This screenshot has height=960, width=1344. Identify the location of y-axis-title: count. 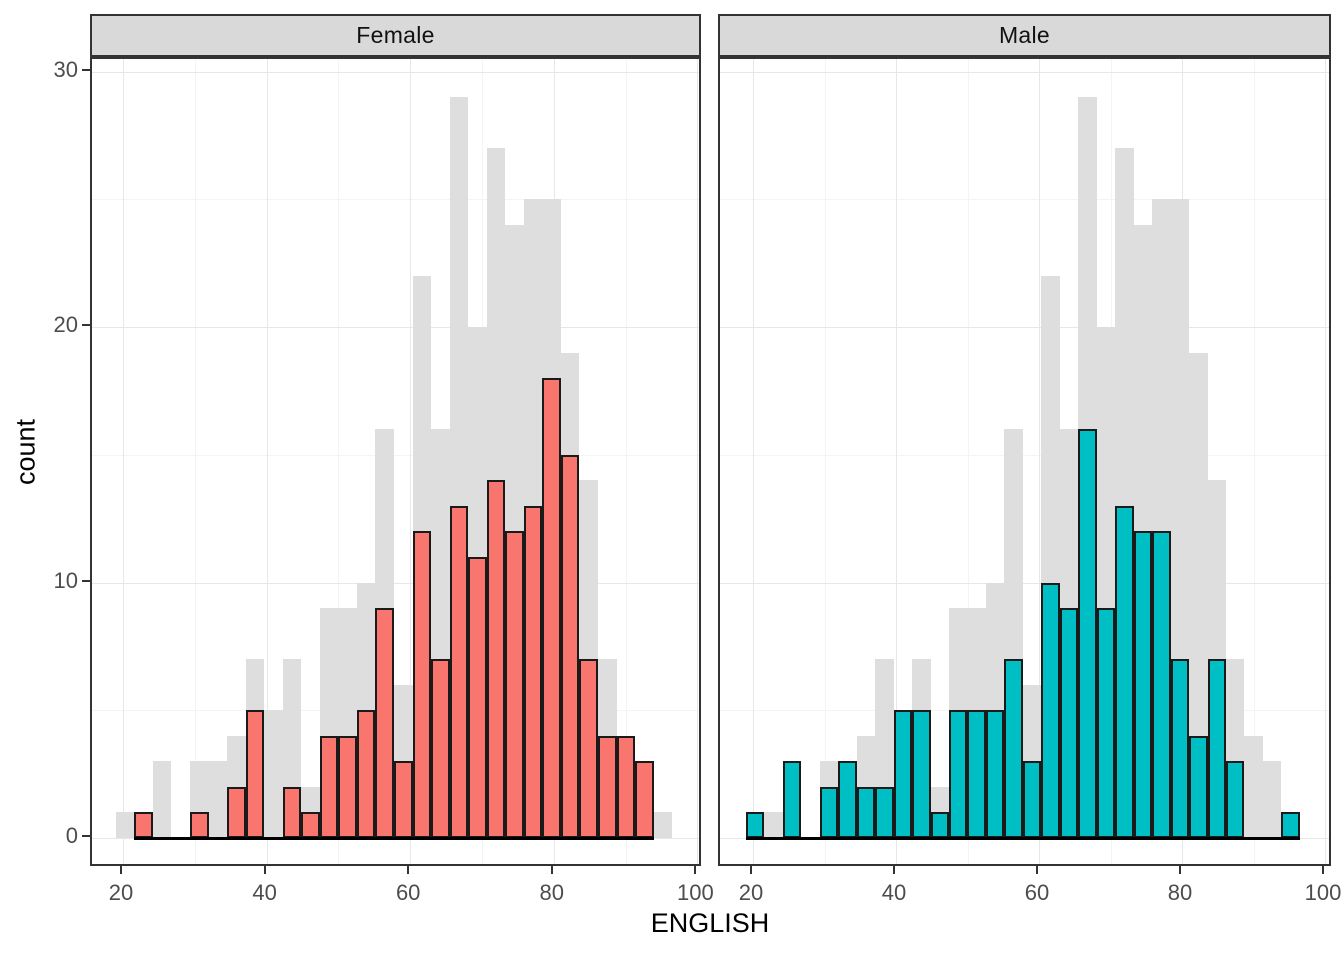
(25, 452).